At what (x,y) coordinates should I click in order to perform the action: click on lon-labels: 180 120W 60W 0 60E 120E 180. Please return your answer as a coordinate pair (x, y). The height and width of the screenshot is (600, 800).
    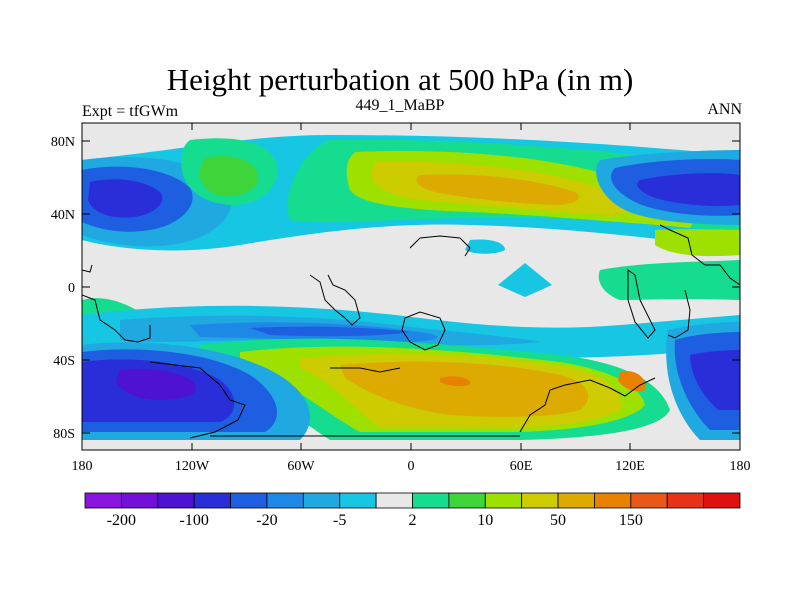
    Looking at the image, I should click on (411, 466).